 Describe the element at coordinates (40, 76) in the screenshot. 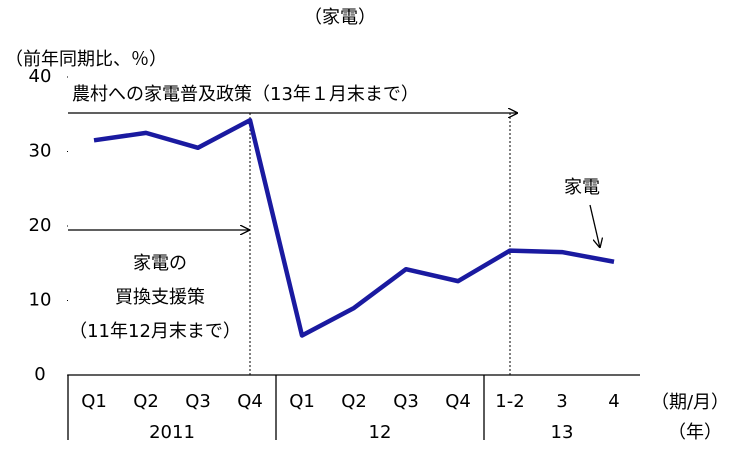

I see `y-tick-label: 40` at that location.